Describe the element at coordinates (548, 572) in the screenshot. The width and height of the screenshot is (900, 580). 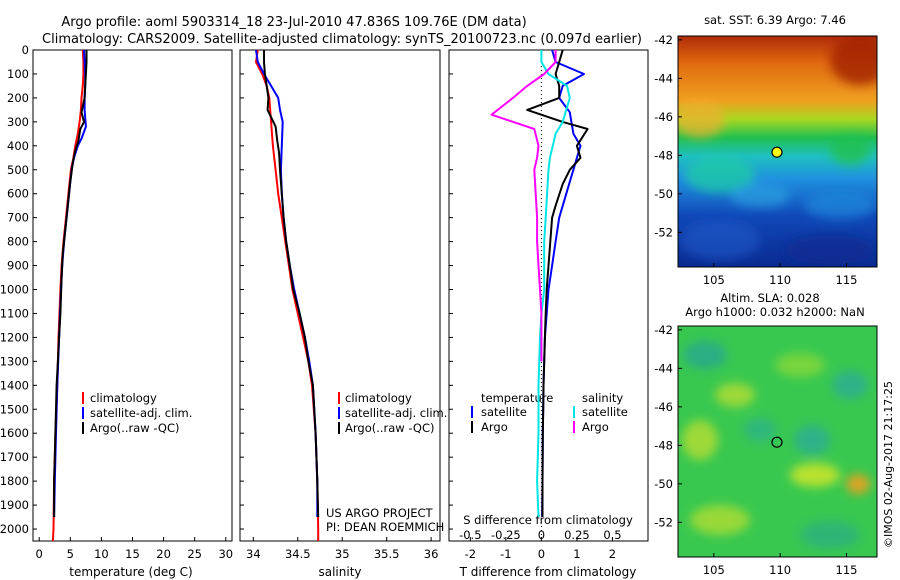
I see `difference-xlabel: T difference from climatology` at that location.